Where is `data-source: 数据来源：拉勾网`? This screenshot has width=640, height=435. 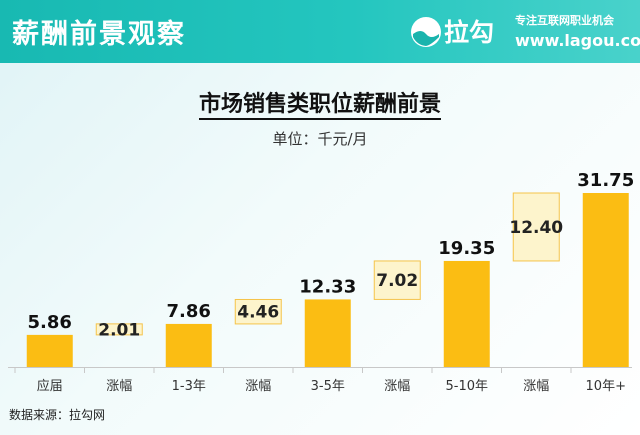
data-source: 数据来源：拉勾网 is located at coordinates (57, 415).